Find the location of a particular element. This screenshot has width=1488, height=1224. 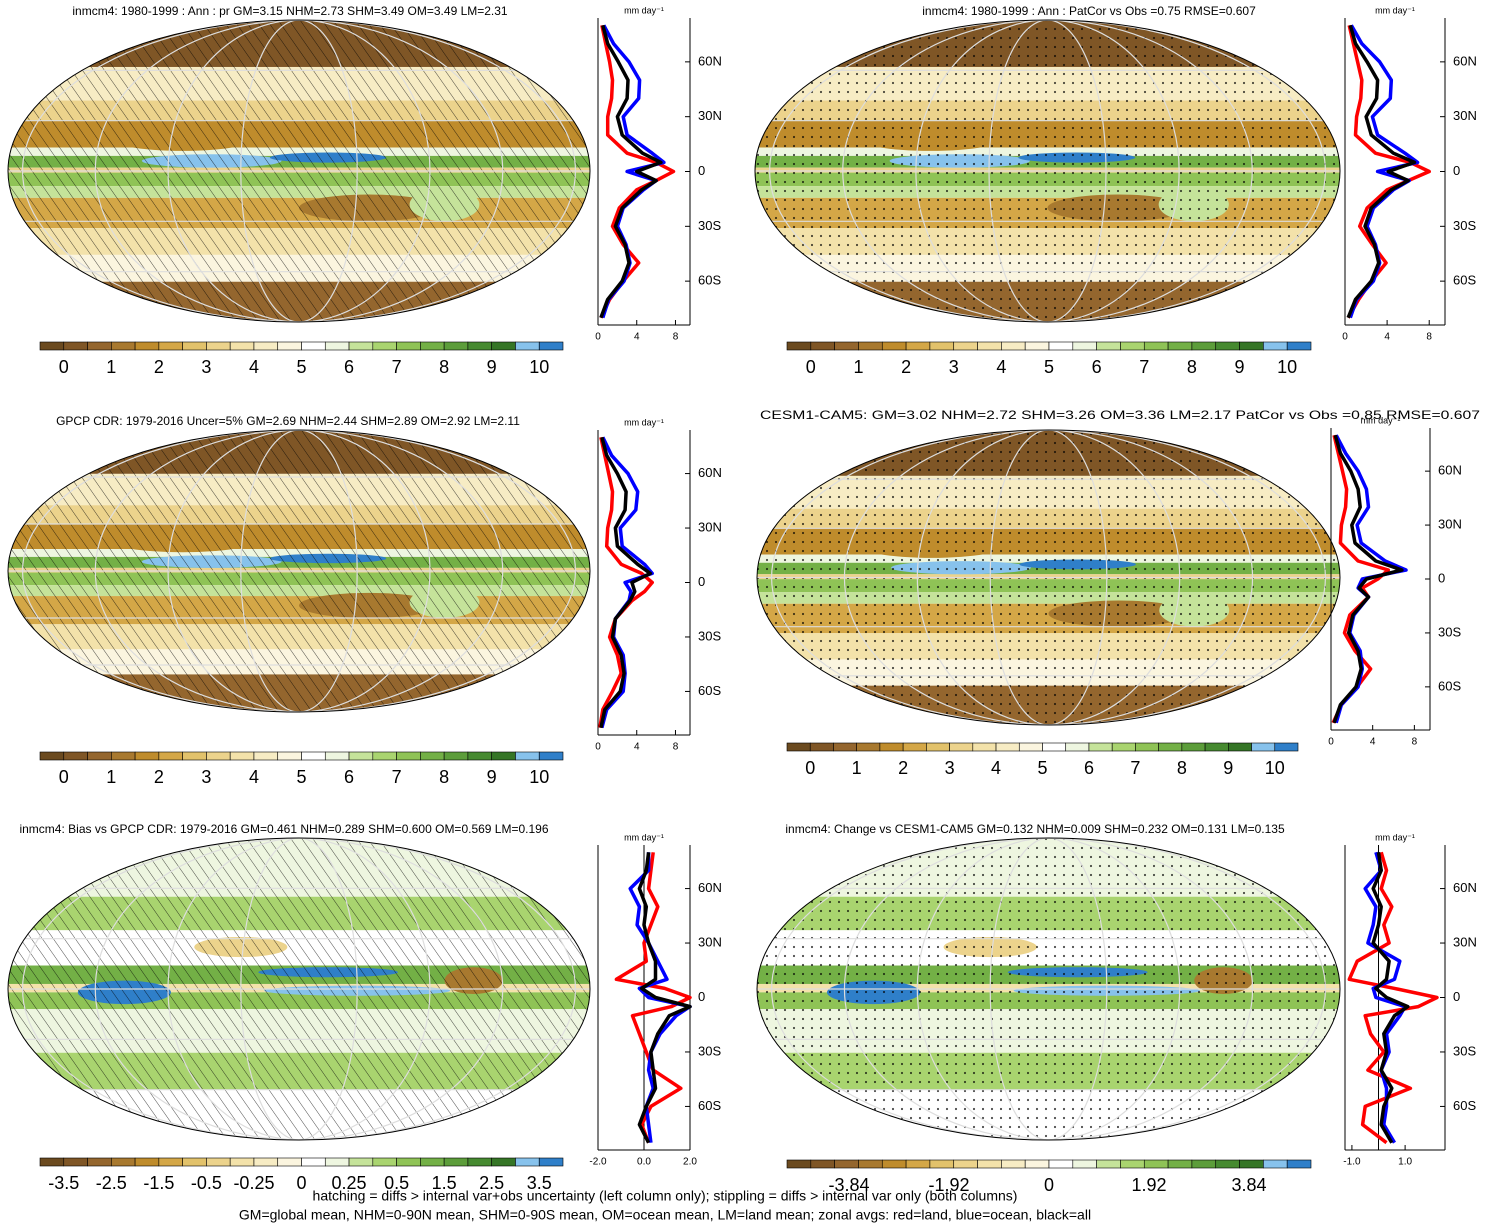

colorbar-label: 0.25 is located at coordinates (349, 1183).